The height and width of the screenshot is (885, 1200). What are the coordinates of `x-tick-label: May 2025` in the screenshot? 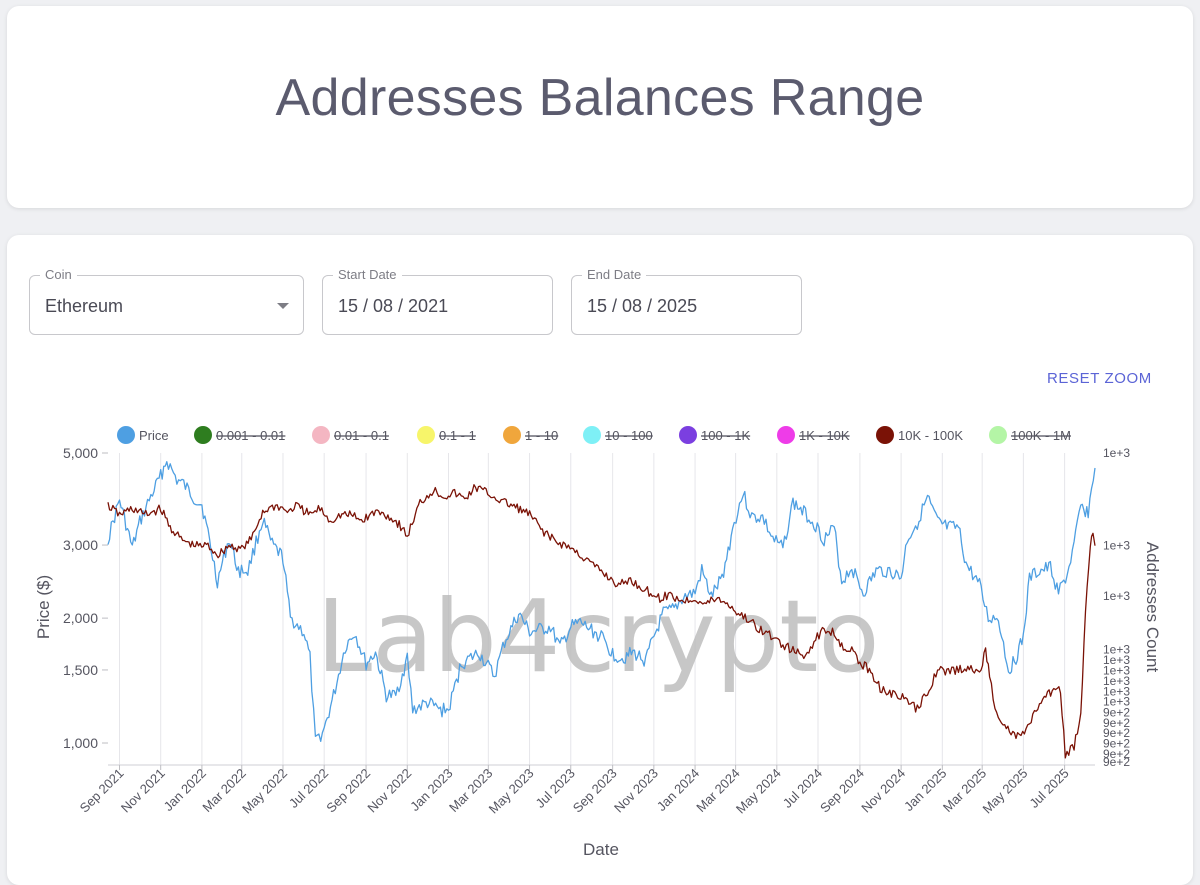 It's located at (1005, 791).